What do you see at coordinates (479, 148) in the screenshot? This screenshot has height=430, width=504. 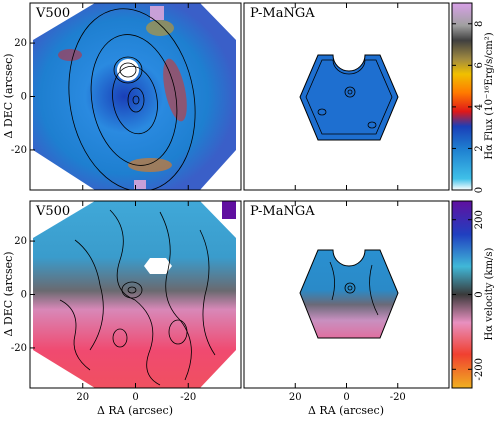 I see `colorbar-tick-label: 2` at bounding box center [479, 148].